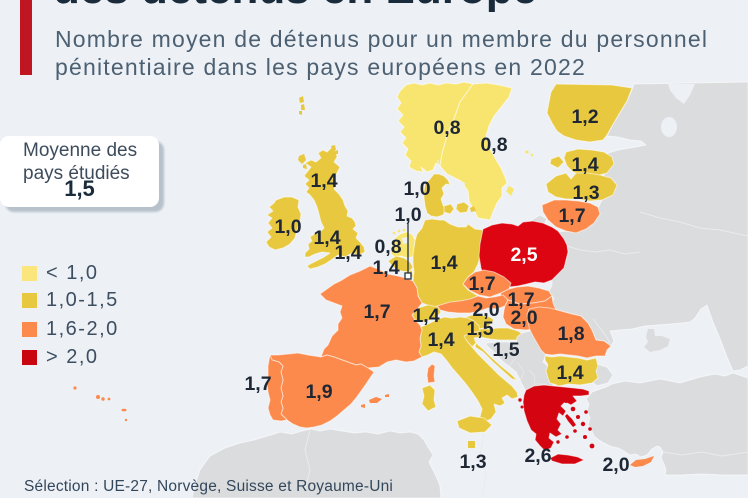 This screenshot has height=498, width=748. I want to click on svg-text: 2,6, so click(537, 456).